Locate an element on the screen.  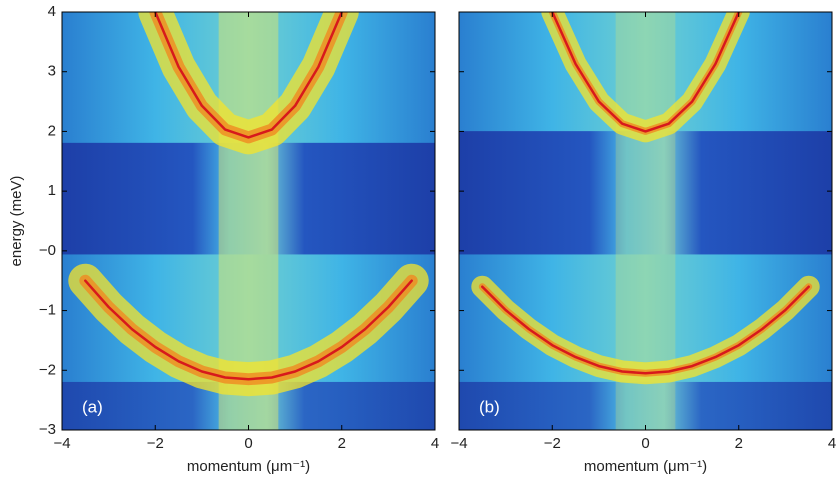
y-tick-label: −0 is located at coordinates (47, 250).